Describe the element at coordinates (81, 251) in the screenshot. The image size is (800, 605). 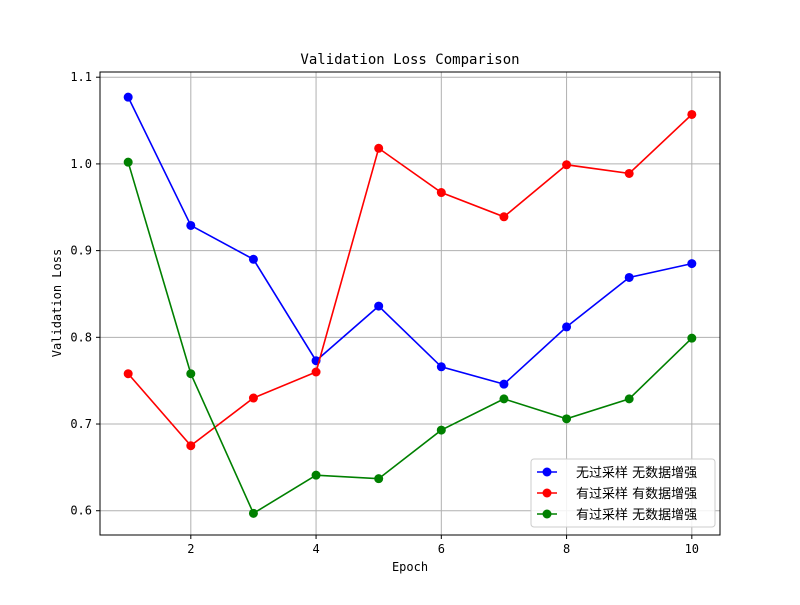
I see `y-tick-label: 0.9` at that location.